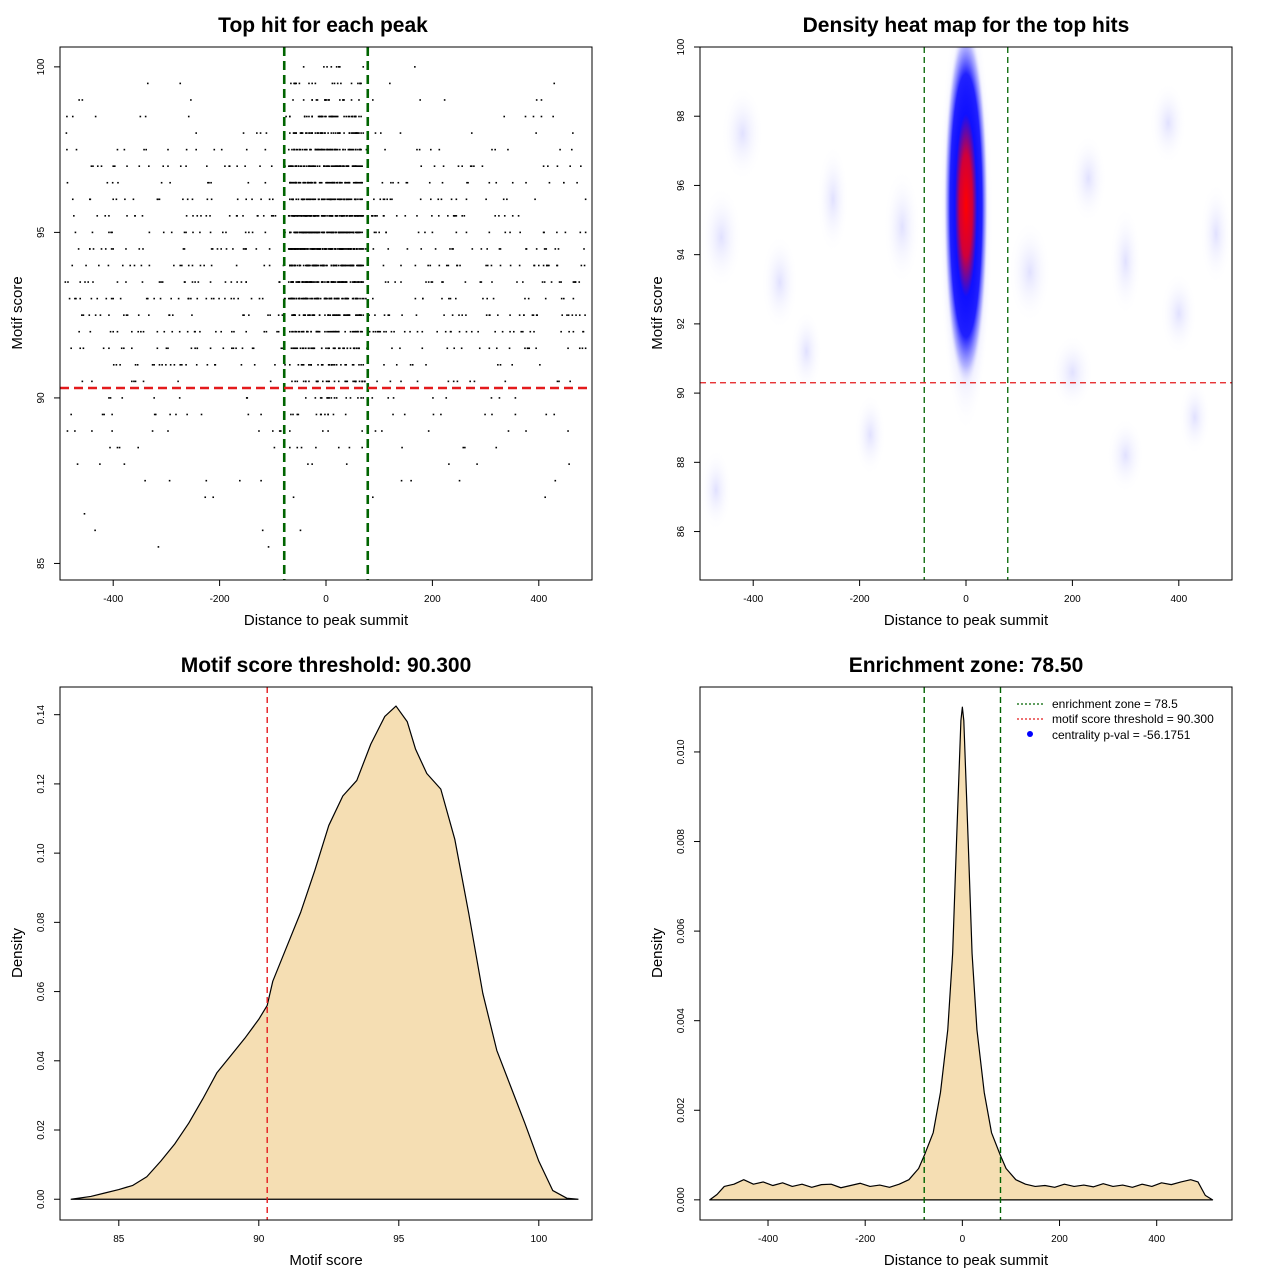 The width and height of the screenshot is (1280, 1280). I want to click on score-density-y-tick-label: 0.14, so click(41, 715).